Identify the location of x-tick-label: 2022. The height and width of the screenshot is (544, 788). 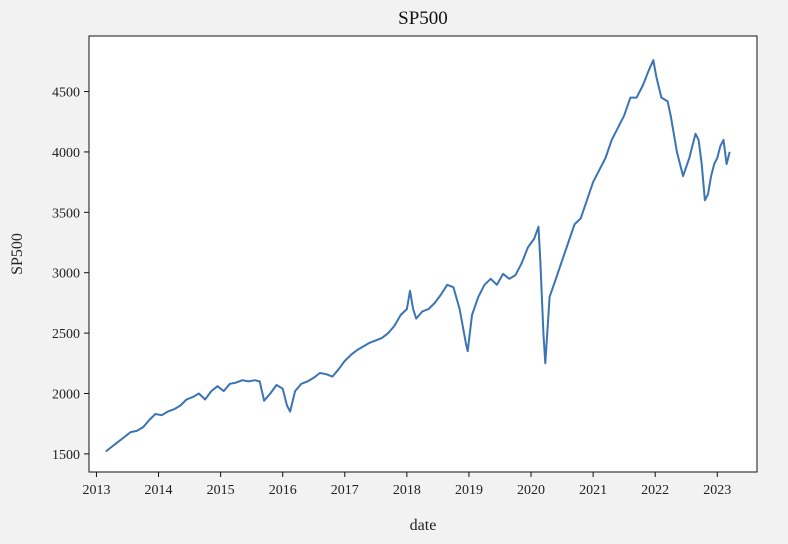
(655, 490).